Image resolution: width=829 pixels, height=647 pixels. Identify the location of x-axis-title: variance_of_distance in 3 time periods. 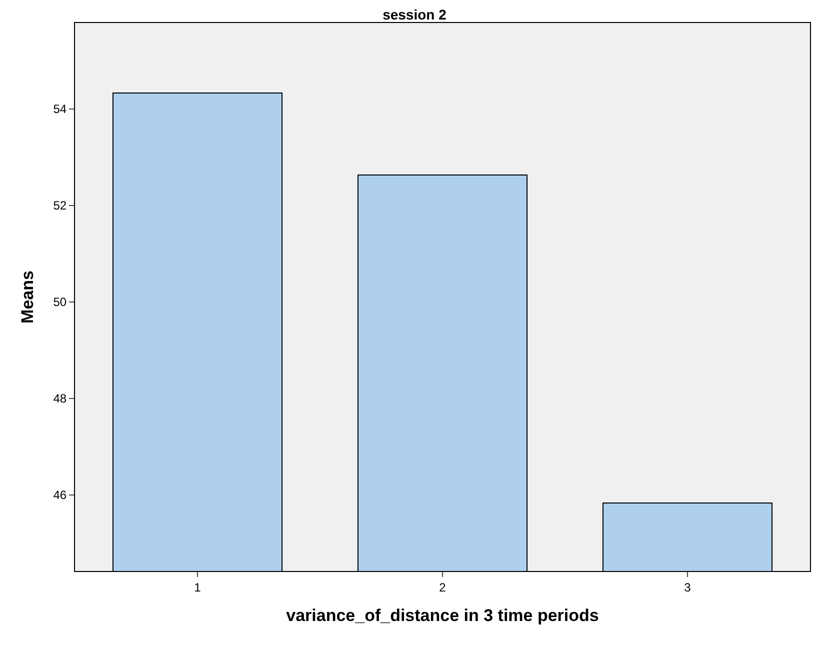
(442, 615).